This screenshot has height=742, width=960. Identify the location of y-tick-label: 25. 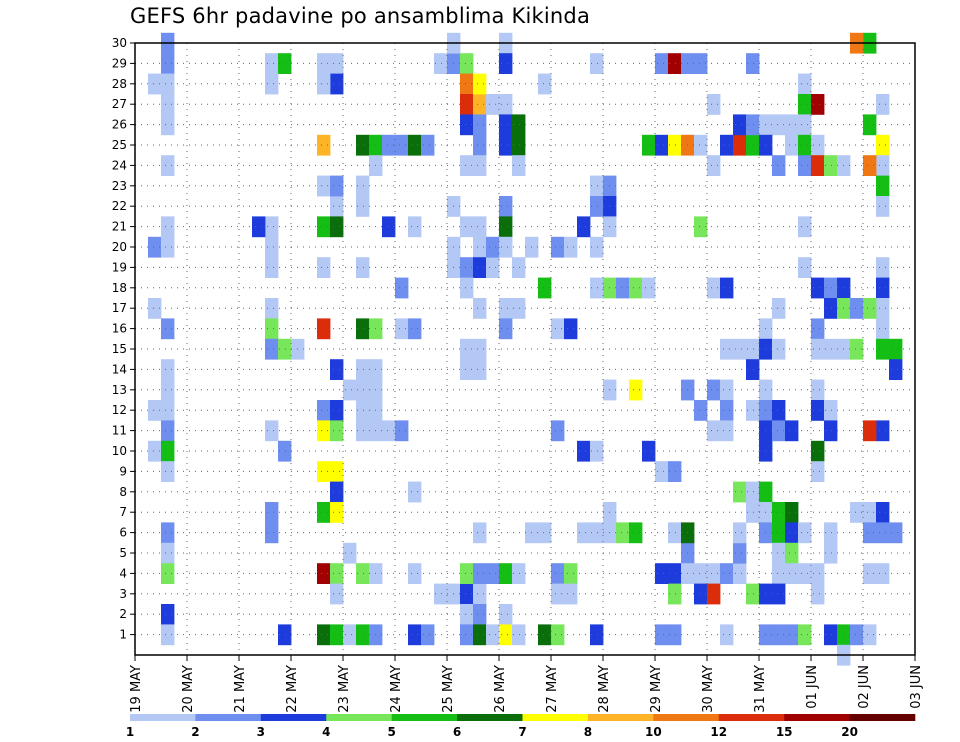
(119, 145).